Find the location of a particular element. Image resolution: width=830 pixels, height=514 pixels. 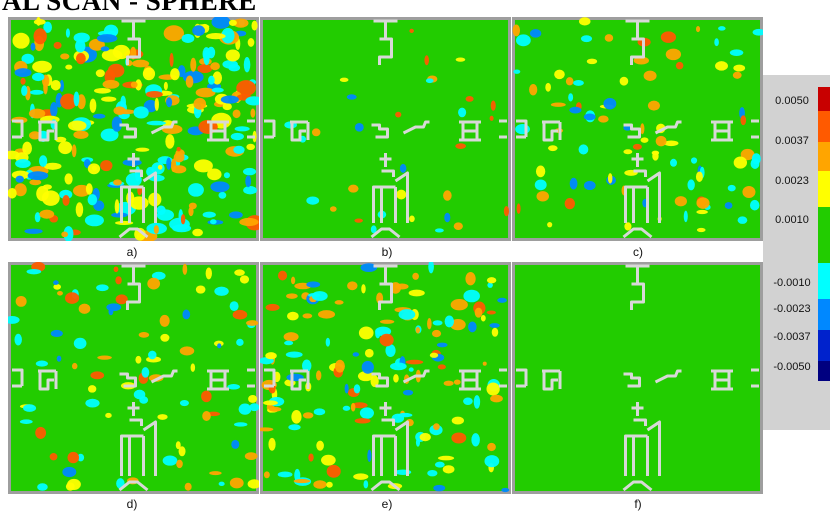

panel-c-svg is located at coordinates (637, 128).